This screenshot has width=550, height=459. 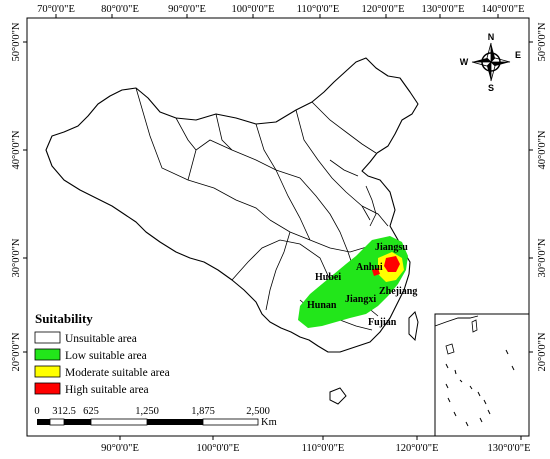 I want to click on scale-label: 625, so click(x=91, y=411).